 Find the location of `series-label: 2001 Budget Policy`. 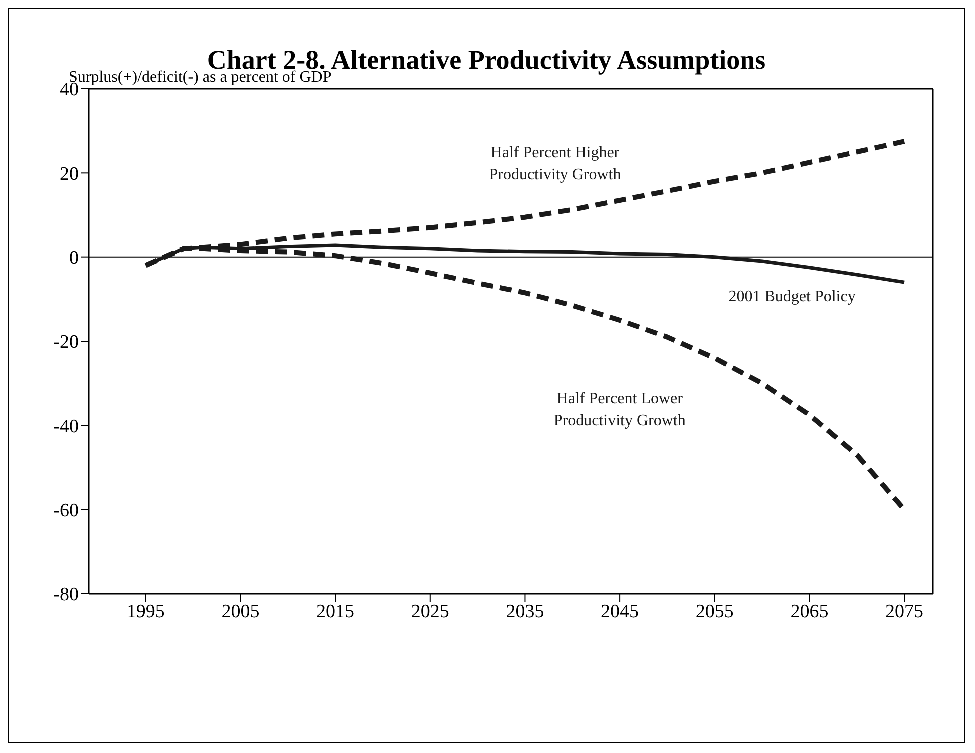

series-label: 2001 Budget Policy is located at coordinates (792, 297).